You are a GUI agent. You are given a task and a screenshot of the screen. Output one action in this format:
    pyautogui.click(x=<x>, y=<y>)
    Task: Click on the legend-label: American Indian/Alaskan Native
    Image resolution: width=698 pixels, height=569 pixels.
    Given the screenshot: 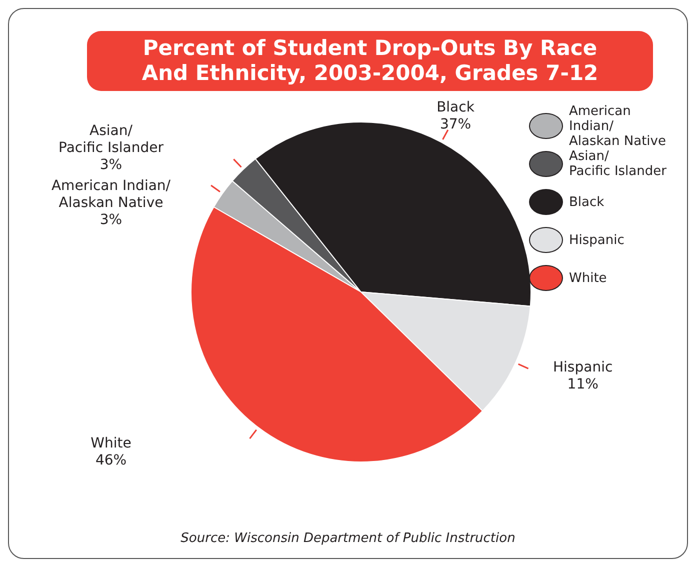 What is the action you would take?
    pyautogui.click(x=618, y=126)
    